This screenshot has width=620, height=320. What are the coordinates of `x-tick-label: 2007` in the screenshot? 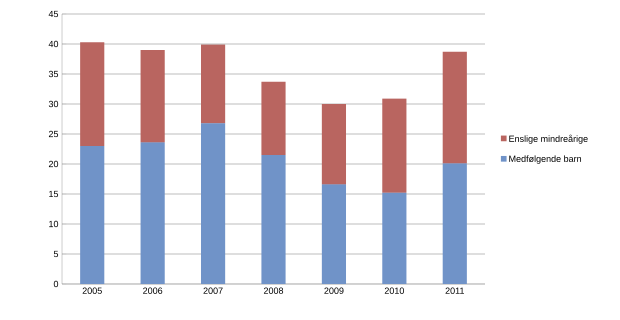 It's located at (213, 291).